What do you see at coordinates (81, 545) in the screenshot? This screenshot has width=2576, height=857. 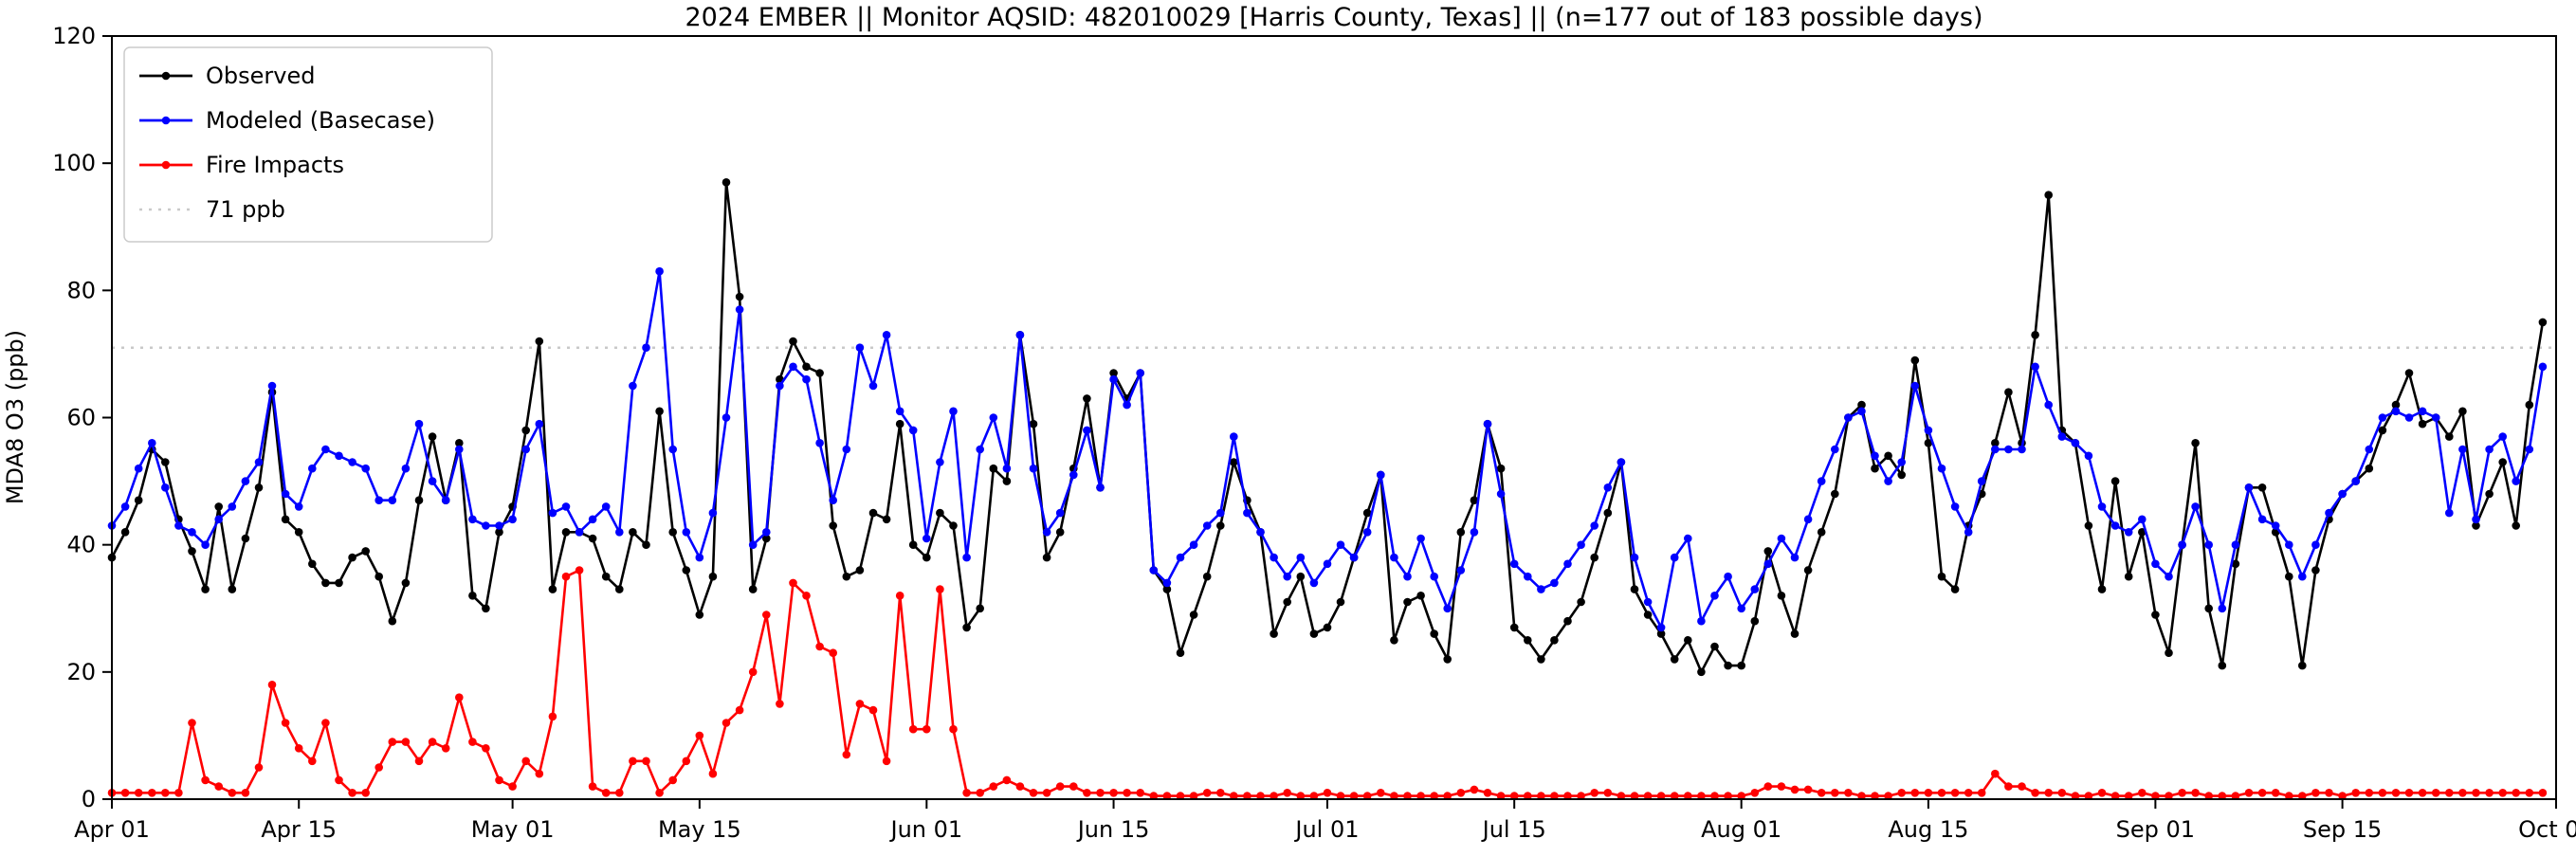 I see `y-tick-label: 40` at bounding box center [81, 545].